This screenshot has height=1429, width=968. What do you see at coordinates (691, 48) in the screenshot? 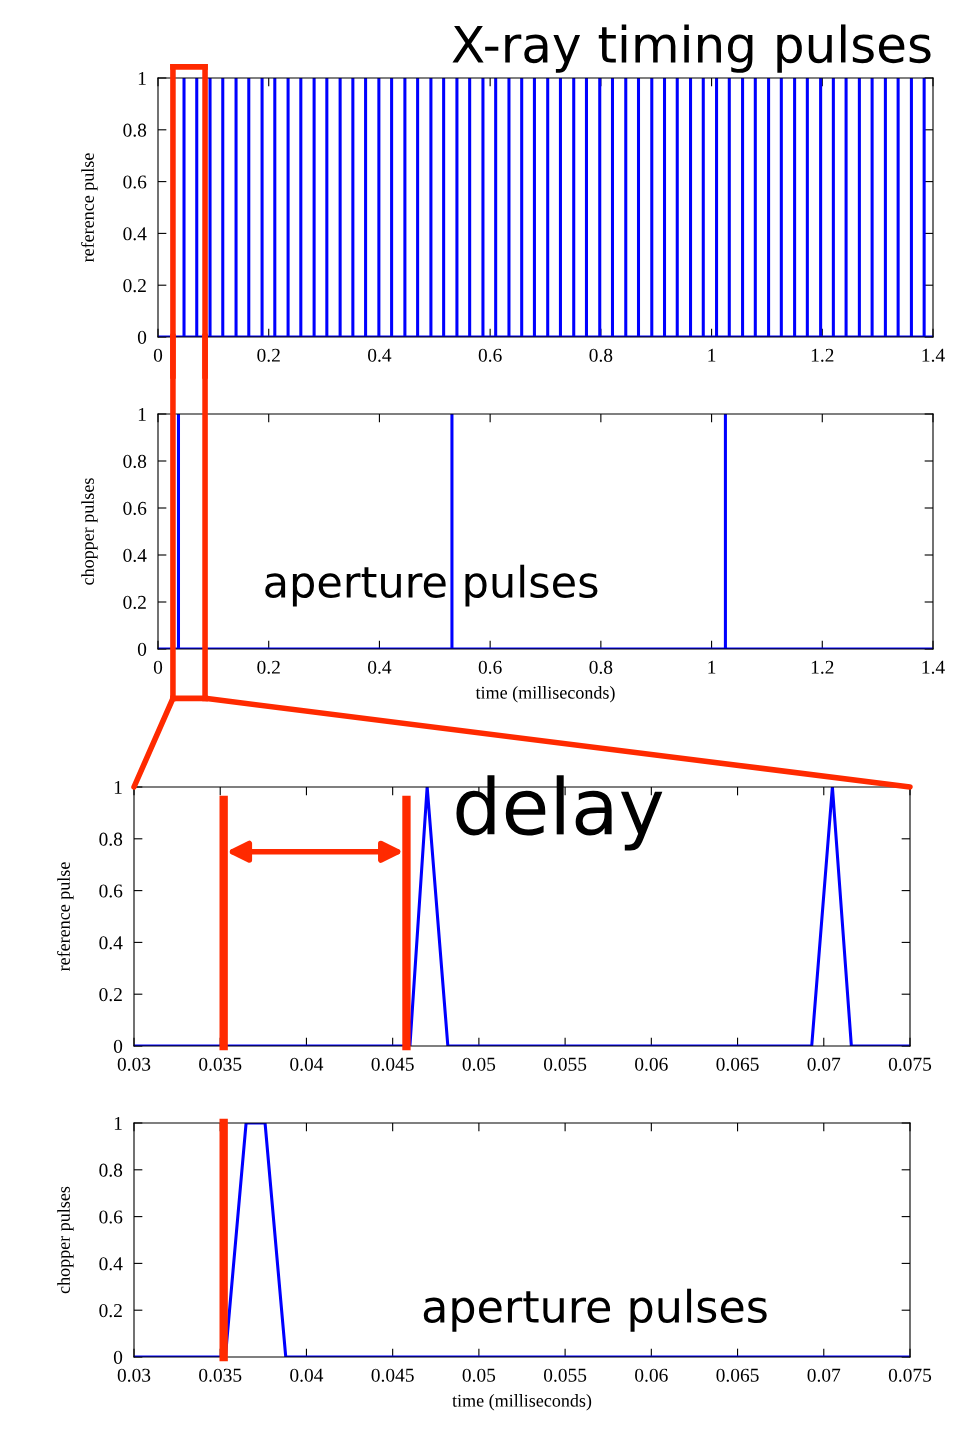
I see `chart-title: X-ray timing pulses` at bounding box center [691, 48].